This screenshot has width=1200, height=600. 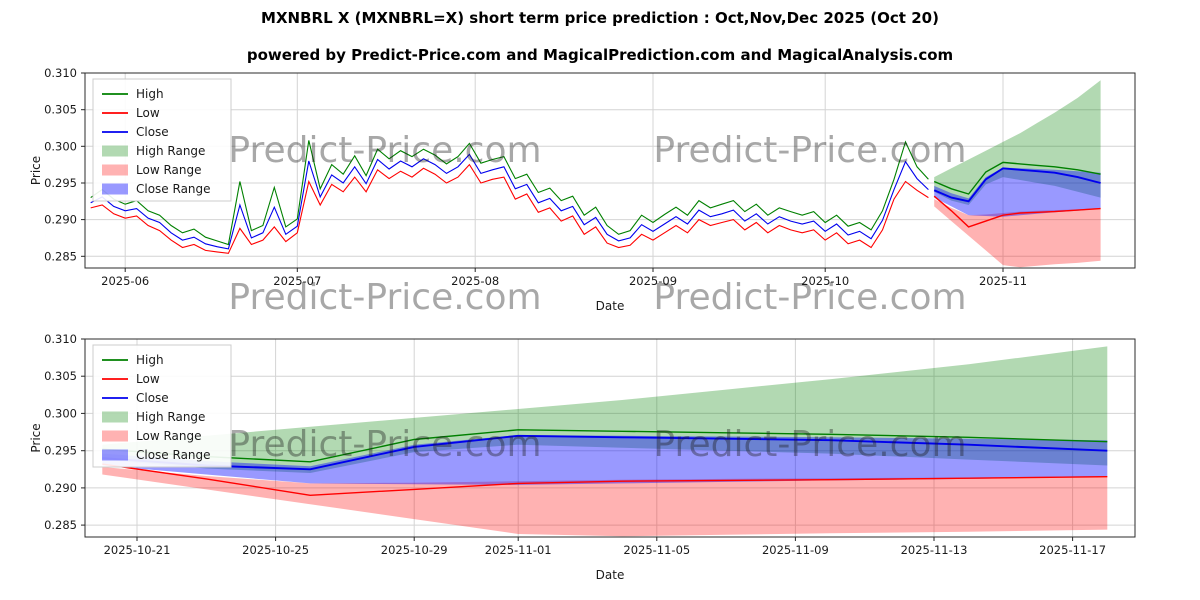 What do you see at coordinates (509, 208) in the screenshot?
I see `low-history-line` at bounding box center [509, 208].